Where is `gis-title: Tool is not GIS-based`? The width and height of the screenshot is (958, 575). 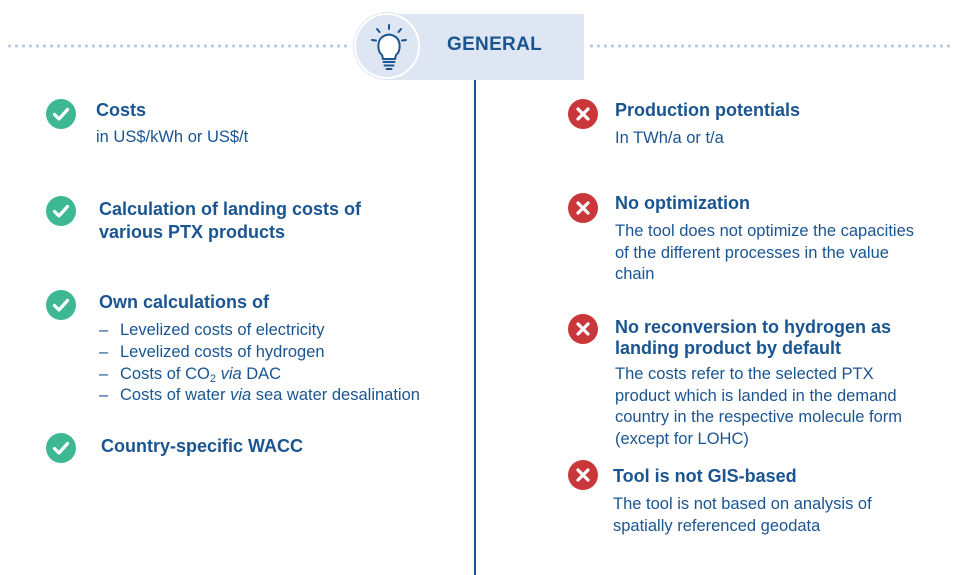 gis-title: Tool is not GIS-based is located at coordinates (705, 476).